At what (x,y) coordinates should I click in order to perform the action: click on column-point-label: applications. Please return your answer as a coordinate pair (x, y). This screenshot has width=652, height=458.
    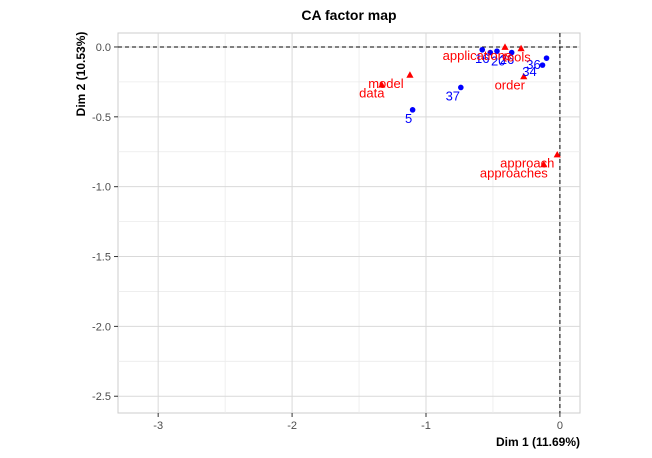
    Looking at the image, I should click on (477, 55).